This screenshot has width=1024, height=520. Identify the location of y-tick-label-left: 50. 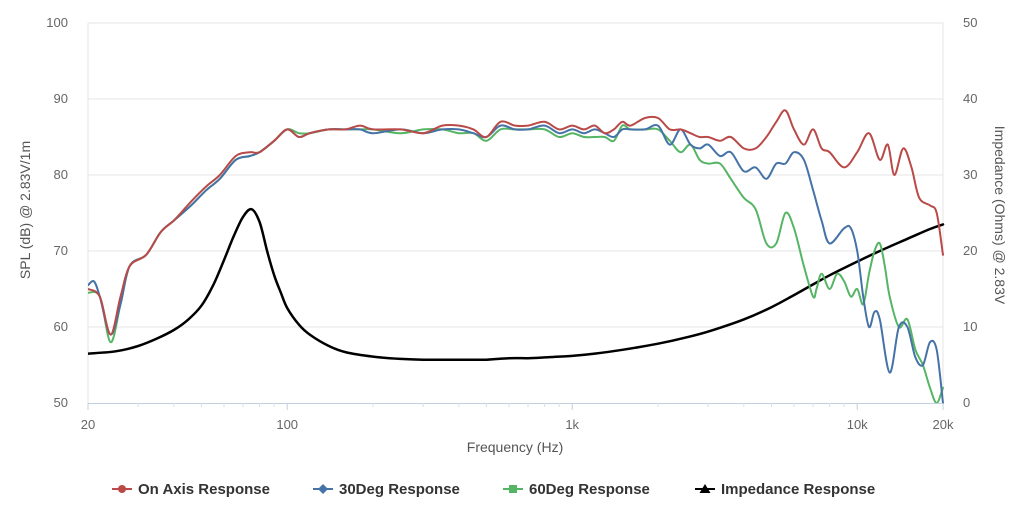
(61, 402).